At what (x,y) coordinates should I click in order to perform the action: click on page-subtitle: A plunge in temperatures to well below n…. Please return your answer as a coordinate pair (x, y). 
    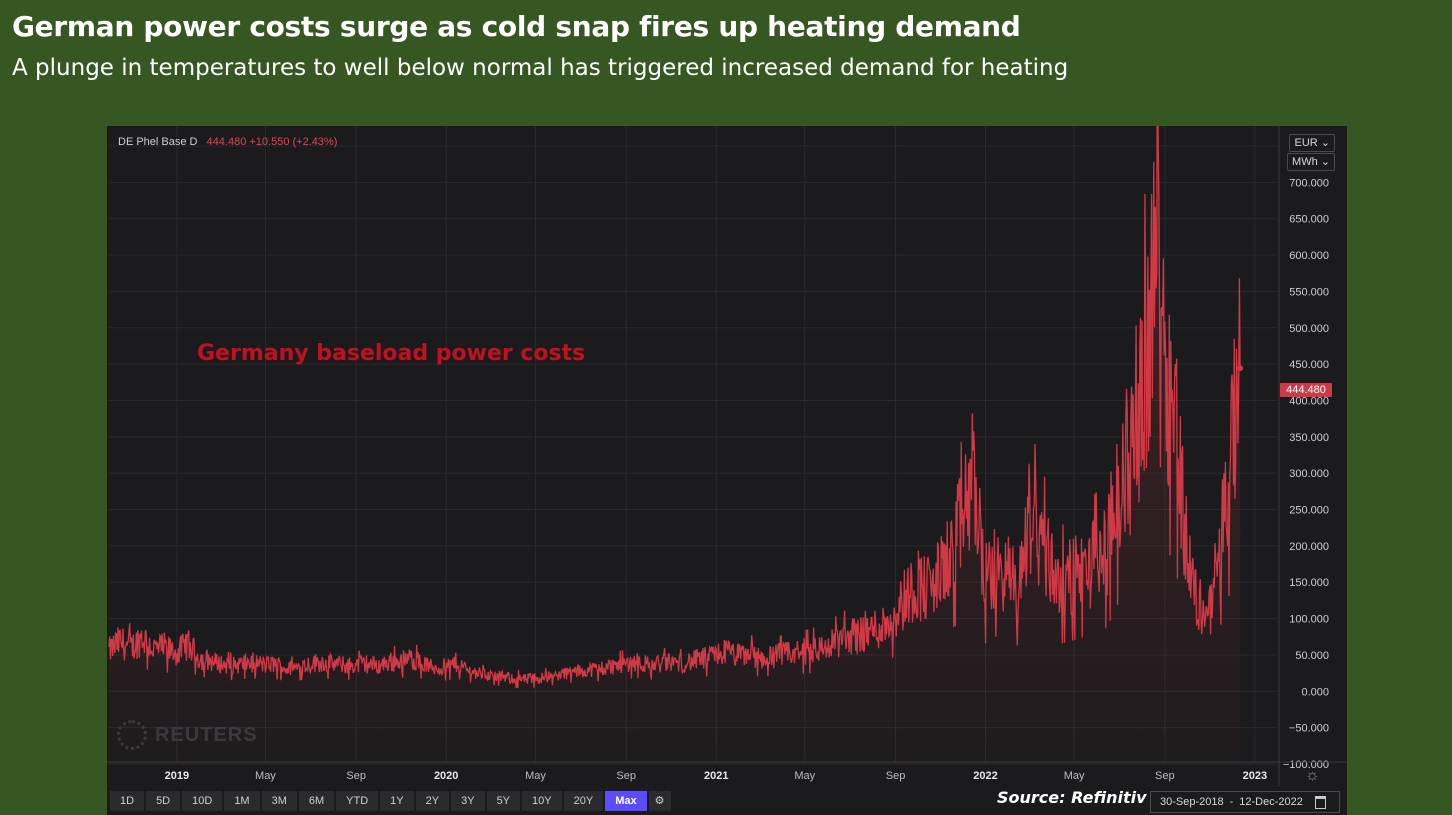
    Looking at the image, I should click on (540, 68).